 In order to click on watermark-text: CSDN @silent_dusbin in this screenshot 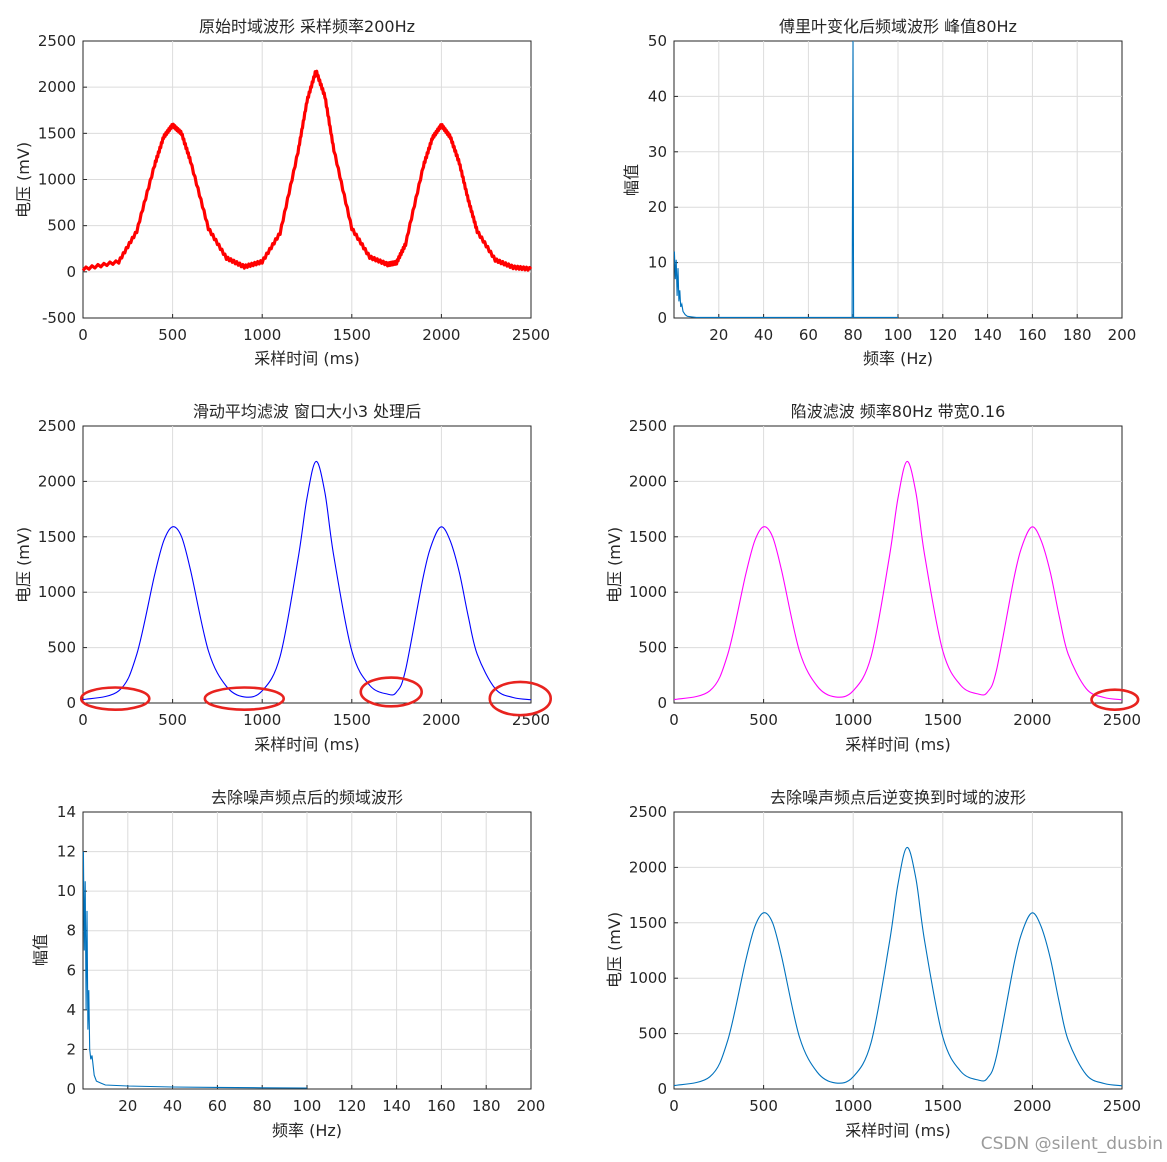, I will do `click(1072, 1144)`.